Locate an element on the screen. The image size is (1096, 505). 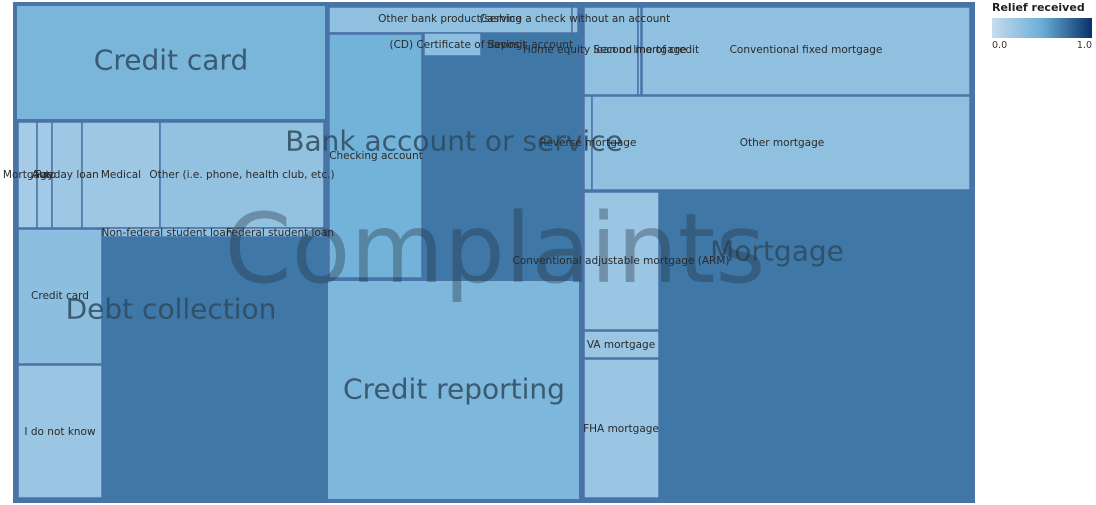
leaf-label-mortgage-va-mortgage: VA mortgage is located at coordinates (621, 345).